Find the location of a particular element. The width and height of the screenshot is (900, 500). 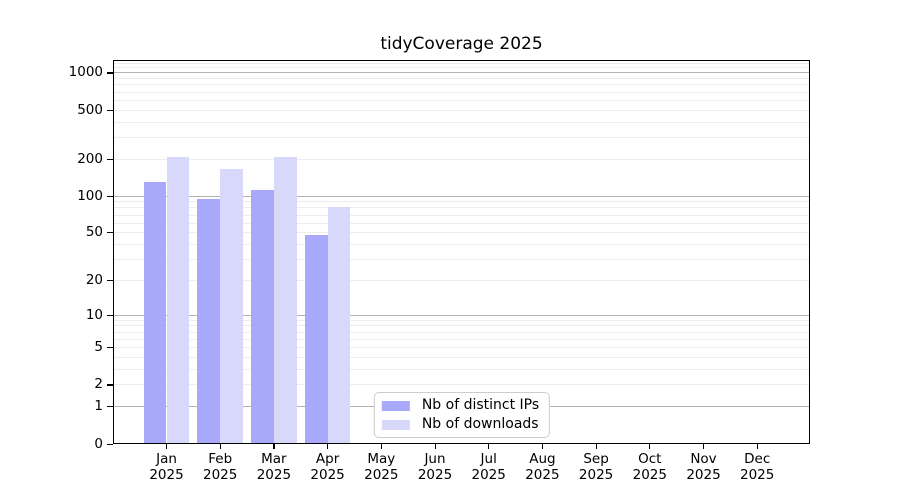

y-tick-label: 0 is located at coordinates (98, 443).